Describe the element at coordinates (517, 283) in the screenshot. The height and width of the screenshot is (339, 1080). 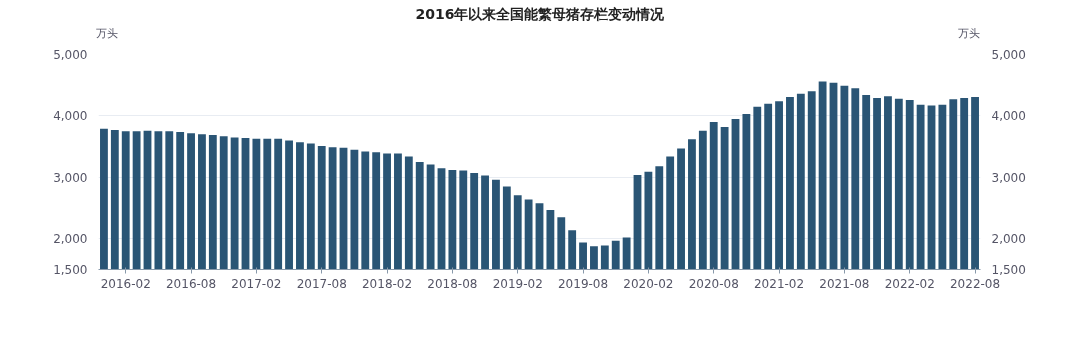
I see `x-tick-label: 2019-02` at that location.